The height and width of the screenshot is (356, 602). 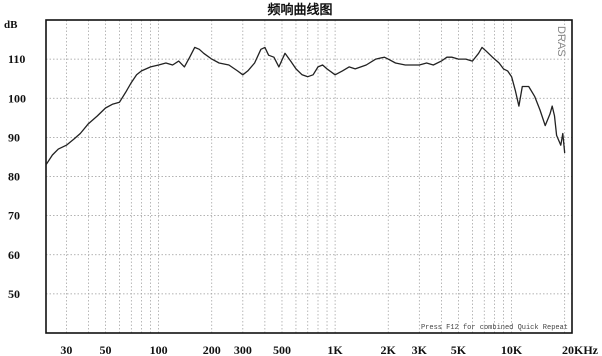 I want to click on x-tick-label: 300, so click(x=243, y=349).